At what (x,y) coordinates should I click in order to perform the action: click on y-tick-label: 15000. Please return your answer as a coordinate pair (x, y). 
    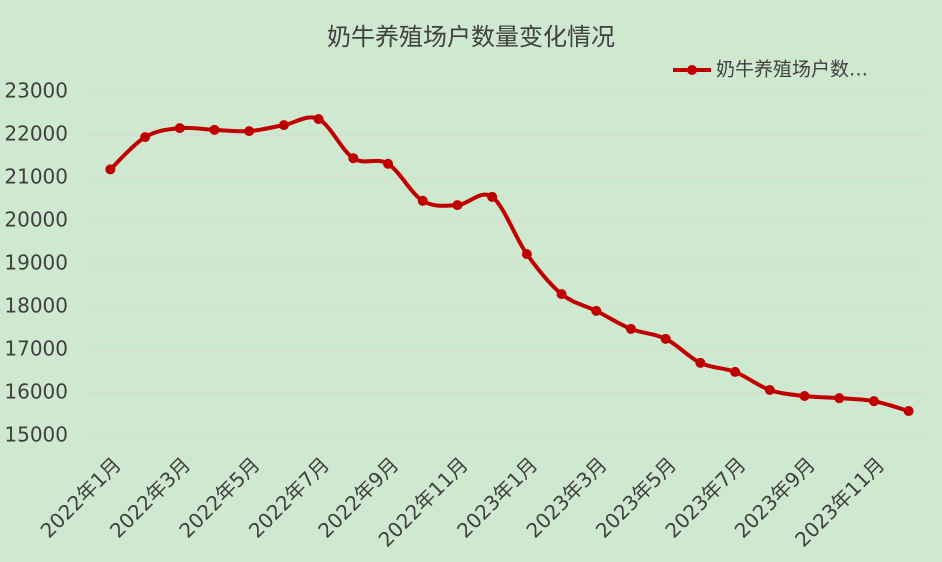
    Looking at the image, I should click on (36, 435).